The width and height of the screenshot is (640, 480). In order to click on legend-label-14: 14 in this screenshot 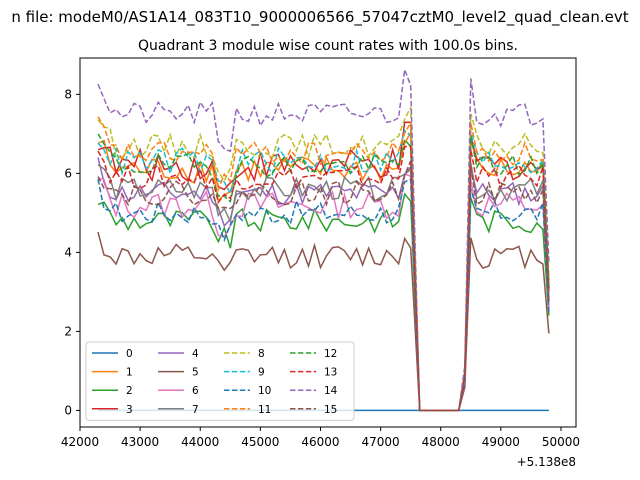, I will do `click(331, 391)`.